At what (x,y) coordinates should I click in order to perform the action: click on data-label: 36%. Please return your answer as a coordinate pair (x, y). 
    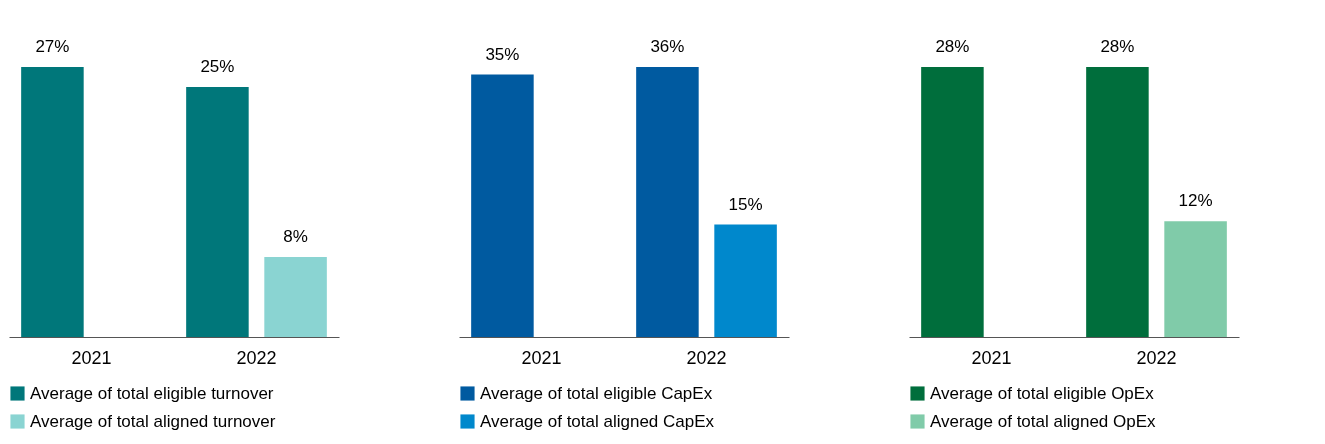
    Looking at the image, I should click on (667, 46).